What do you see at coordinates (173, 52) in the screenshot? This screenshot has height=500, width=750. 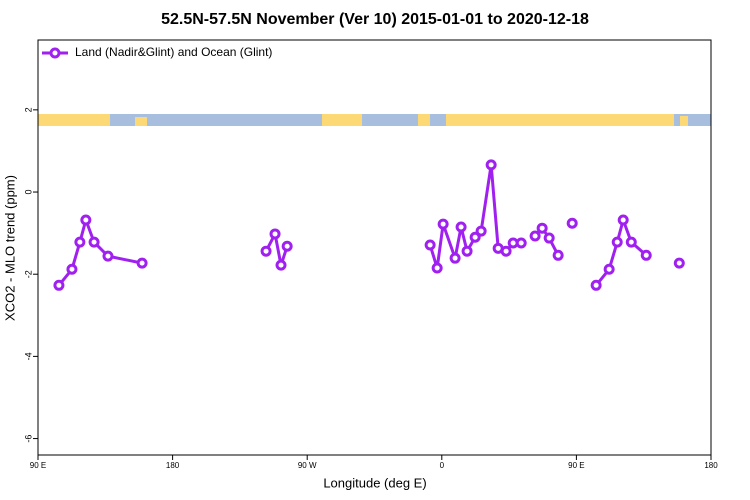 I see `legend-label: Land (Nadir&Glint) and Ocean (Glint)` at bounding box center [173, 52].